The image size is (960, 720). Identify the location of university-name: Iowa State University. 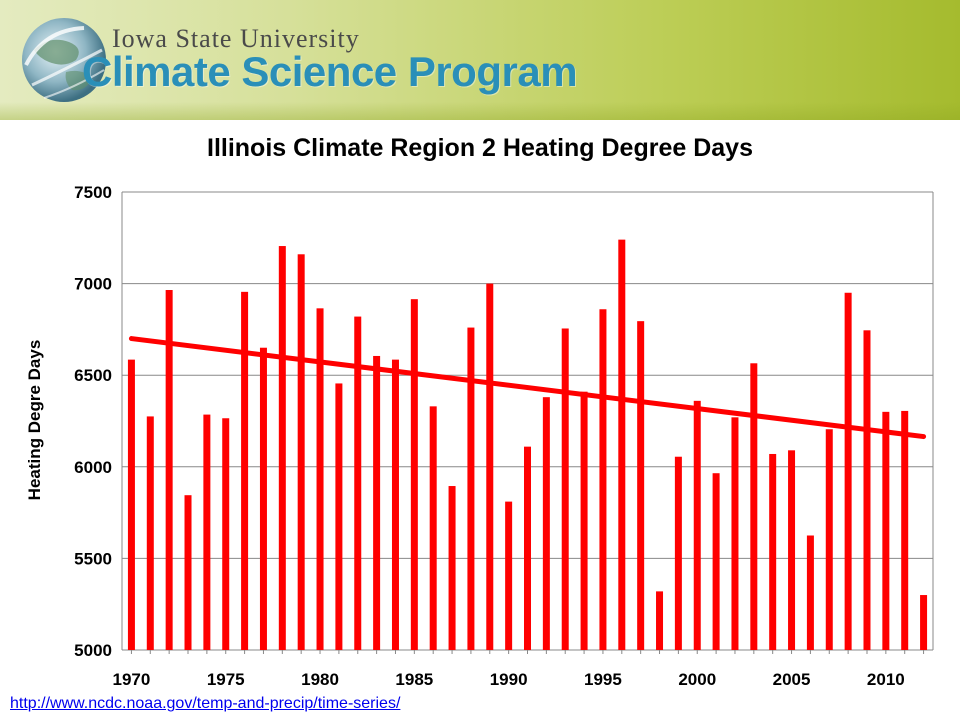
(236, 38).